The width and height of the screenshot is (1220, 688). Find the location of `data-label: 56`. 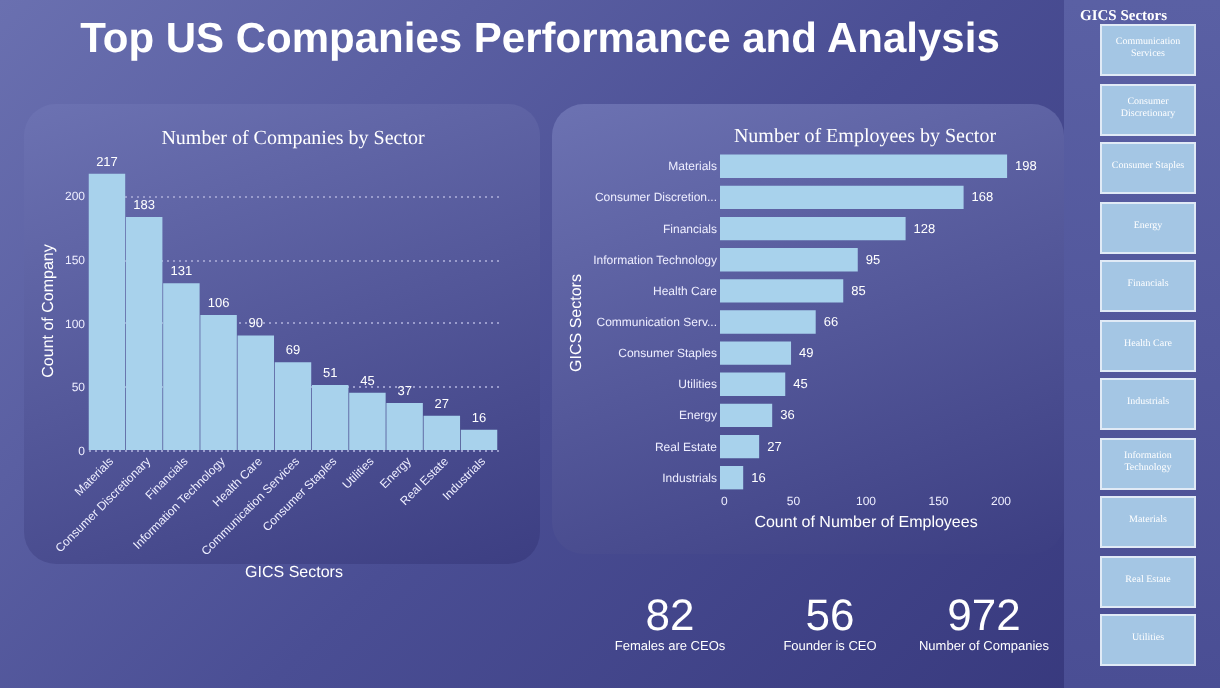

data-label: 56 is located at coordinates (830, 615).